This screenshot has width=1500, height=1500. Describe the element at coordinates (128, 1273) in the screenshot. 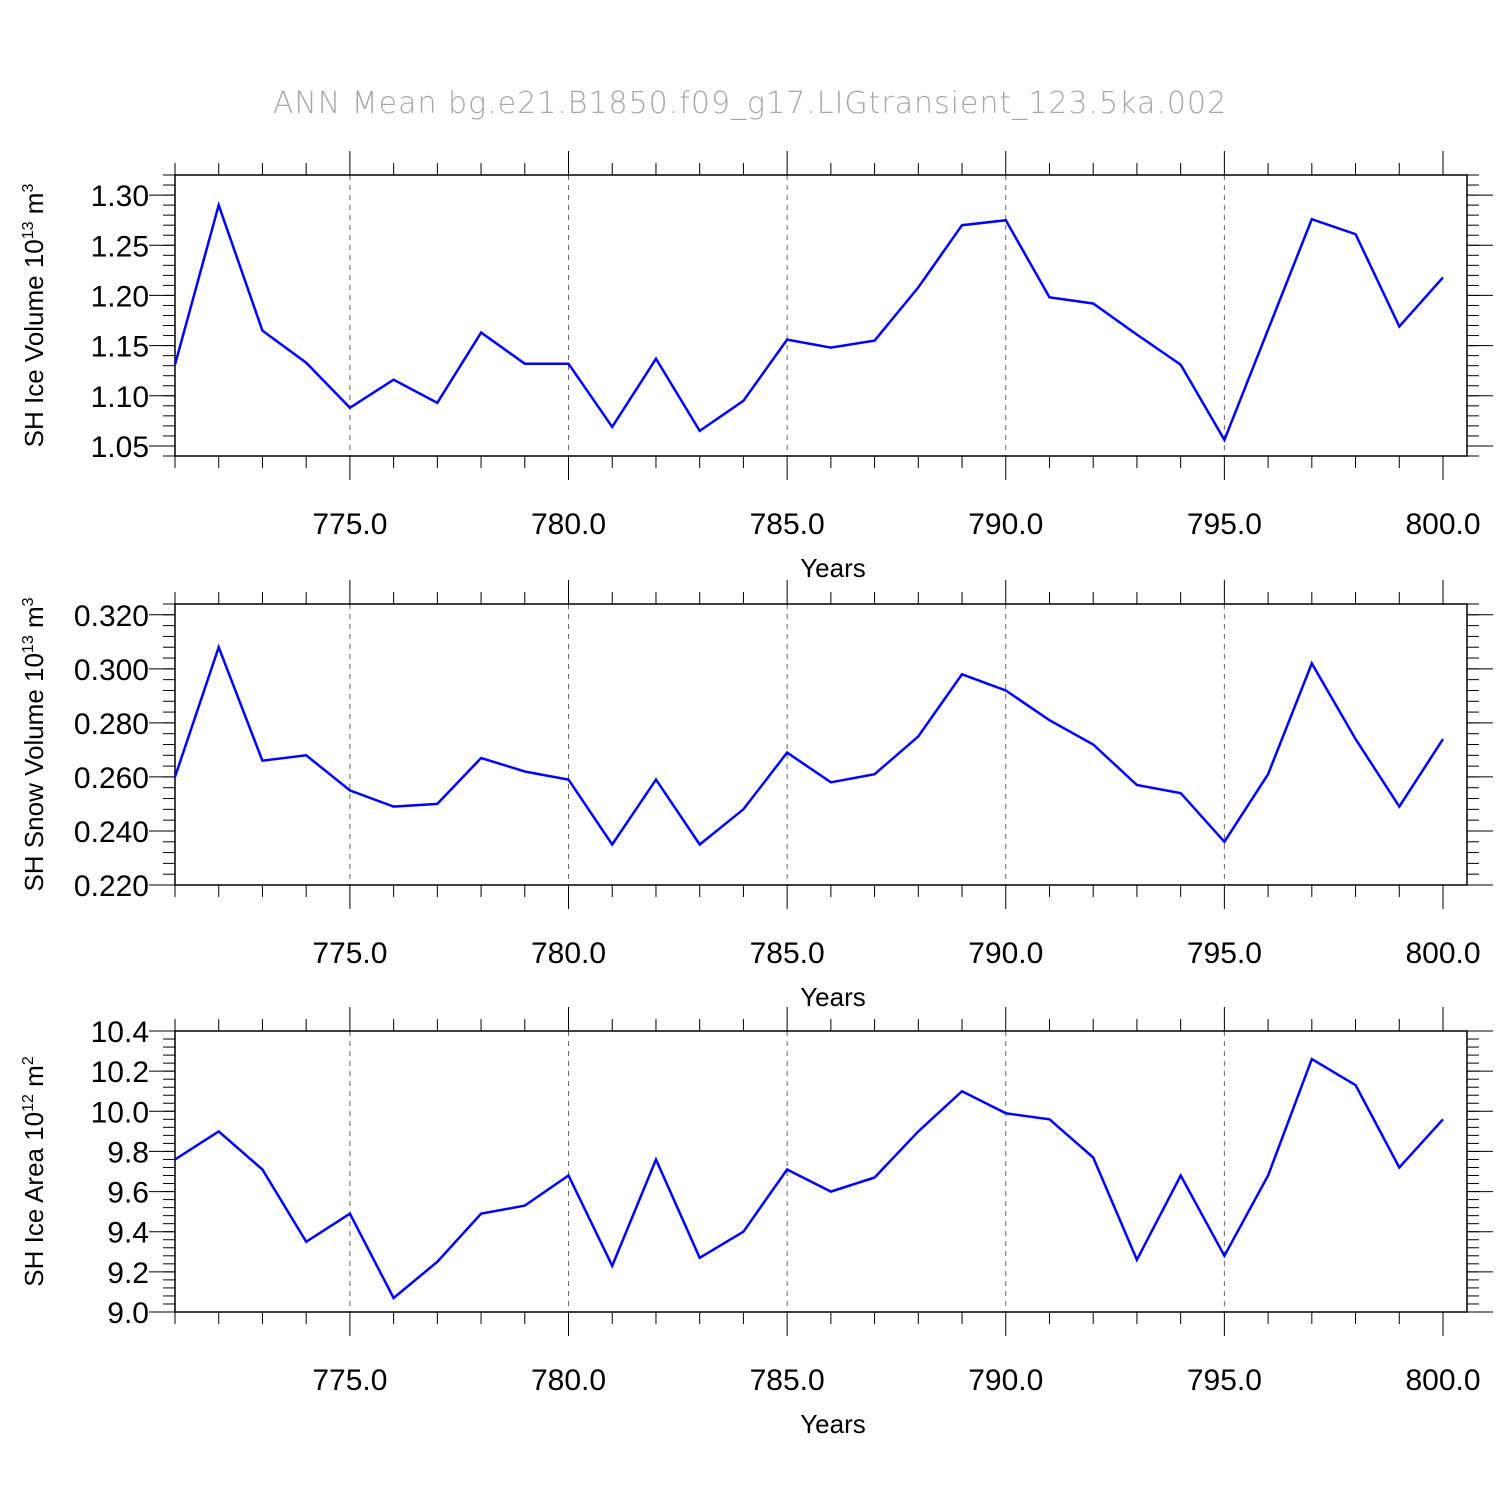

I see `y-tick-label: 9.2` at that location.